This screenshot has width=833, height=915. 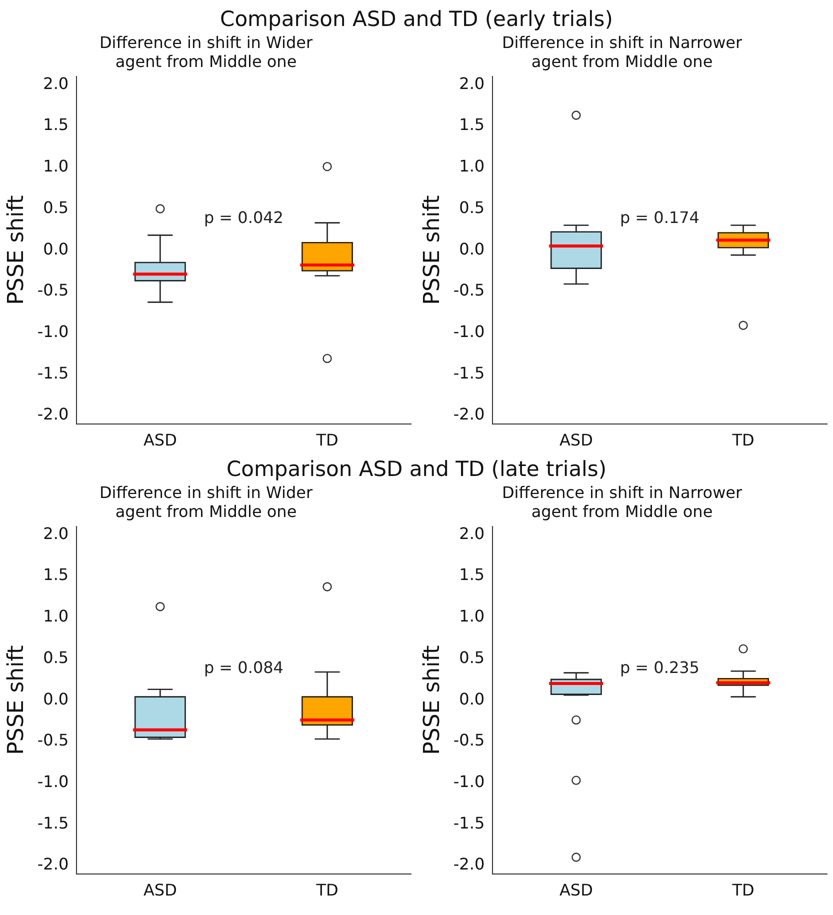 I want to click on text: Comparison ASD and TD (late trials), so click(x=416, y=469).